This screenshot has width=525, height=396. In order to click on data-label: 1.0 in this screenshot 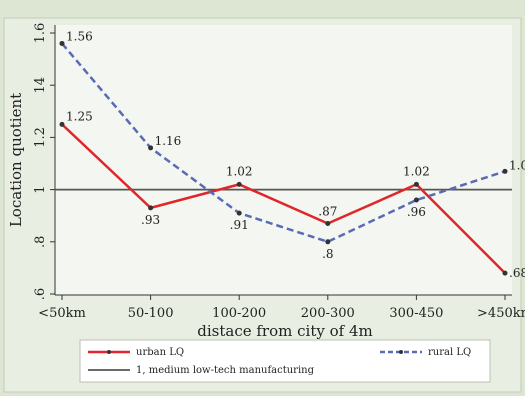, I will do `click(517, 165)`.